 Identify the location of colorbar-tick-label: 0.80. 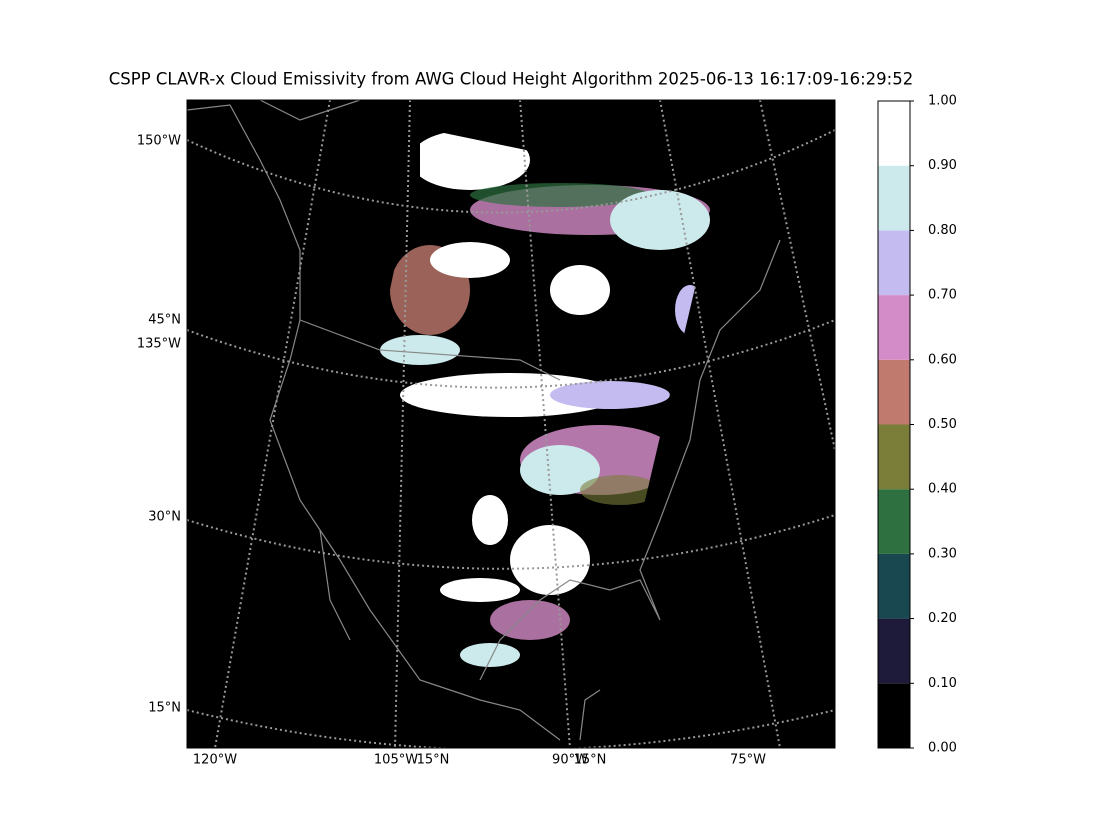
(942, 230).